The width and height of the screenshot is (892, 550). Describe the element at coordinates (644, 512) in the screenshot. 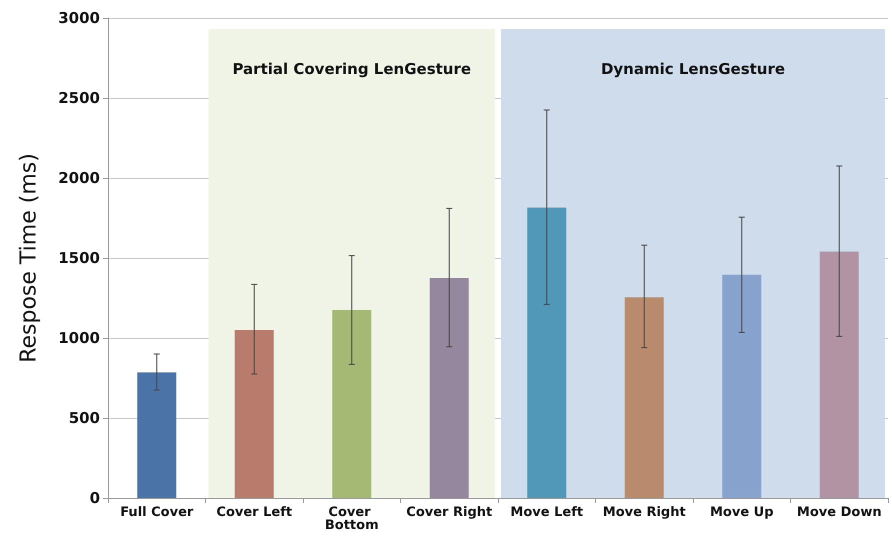

I see `x-tick-label: Move Right` at that location.